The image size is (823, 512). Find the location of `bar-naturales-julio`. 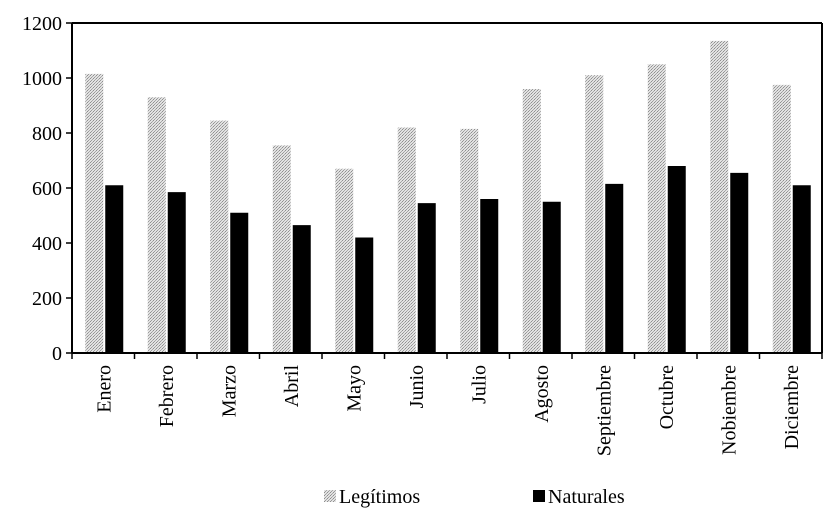

bar-naturales-julio is located at coordinates (489, 276).